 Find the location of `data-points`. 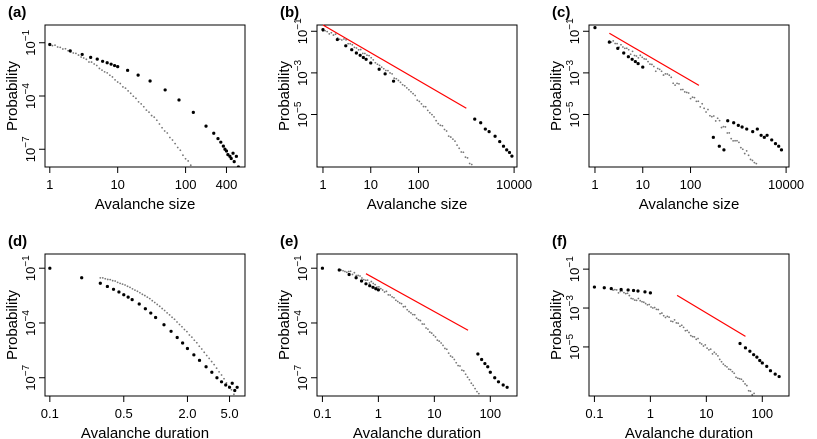

data-points is located at coordinates (688, 95).